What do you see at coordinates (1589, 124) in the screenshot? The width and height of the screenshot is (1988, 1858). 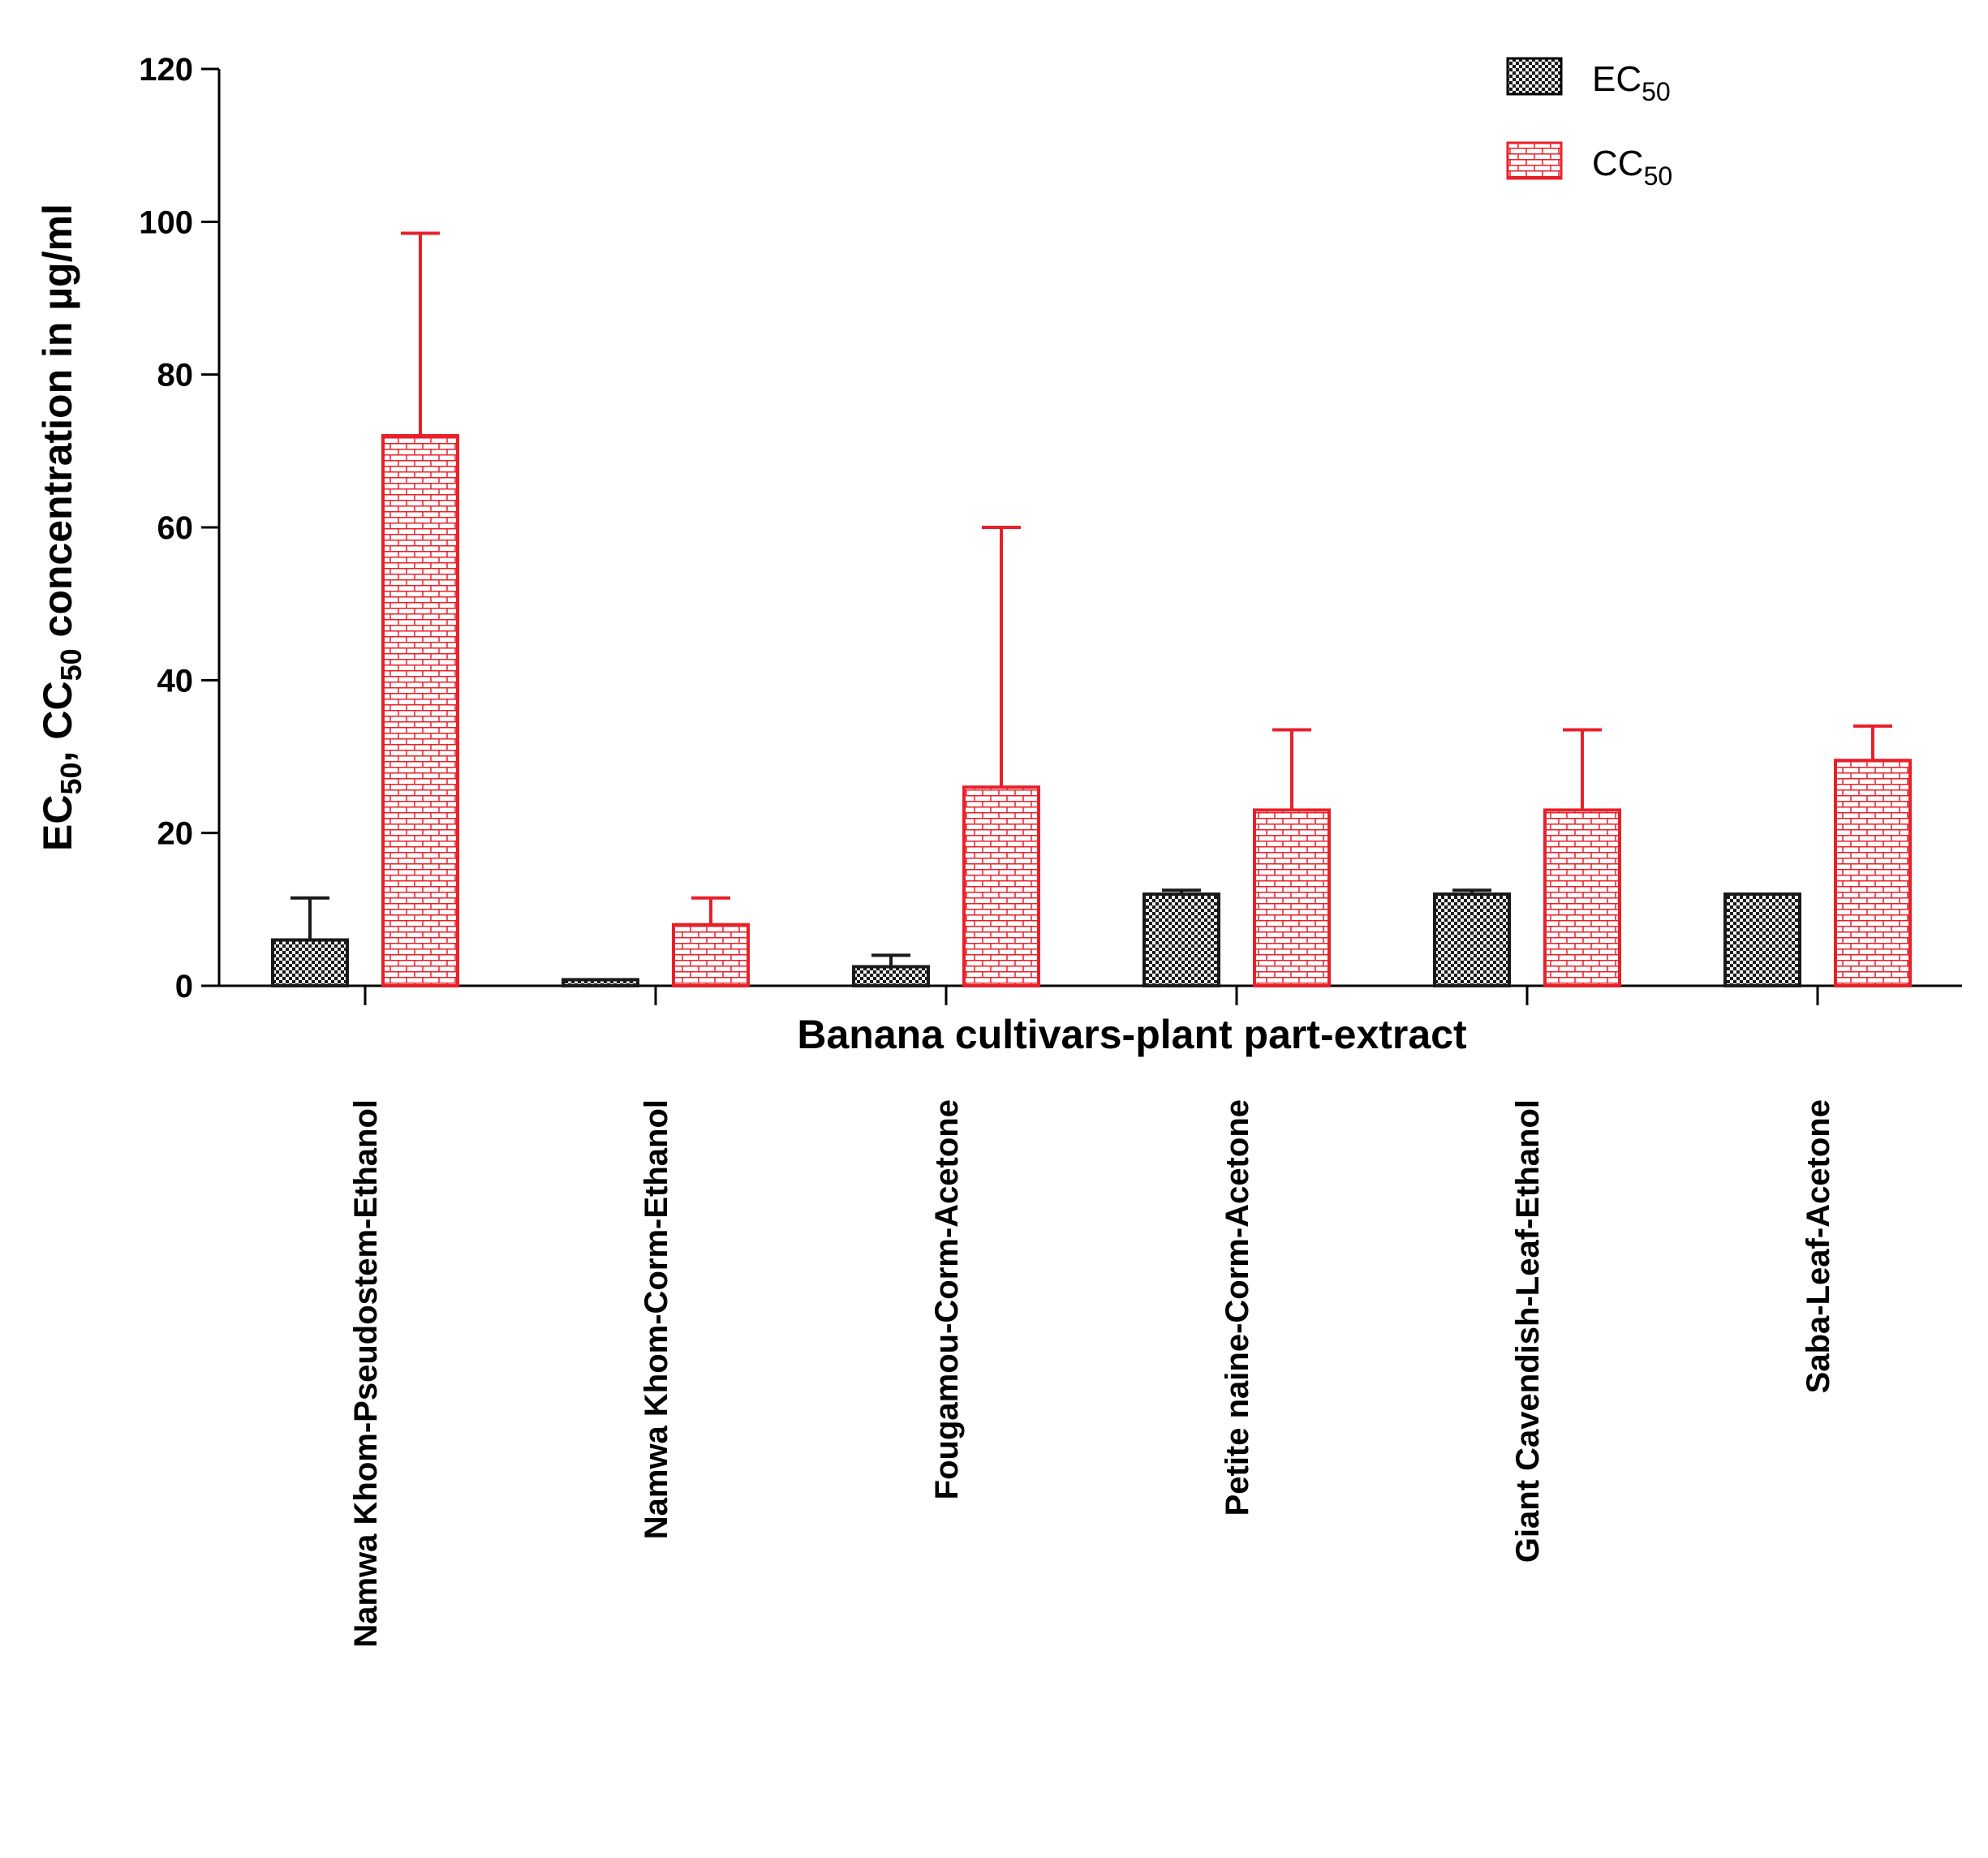 I see `legend: EC50 CC50` at bounding box center [1589, 124].